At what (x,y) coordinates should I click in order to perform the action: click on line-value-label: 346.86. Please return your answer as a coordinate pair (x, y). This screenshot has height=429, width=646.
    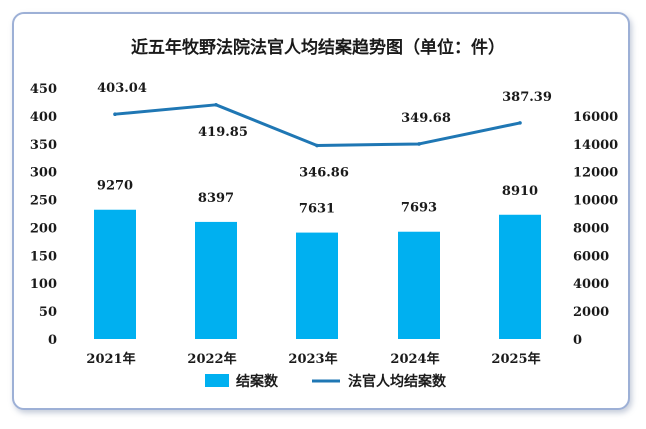
    Looking at the image, I should click on (324, 173).